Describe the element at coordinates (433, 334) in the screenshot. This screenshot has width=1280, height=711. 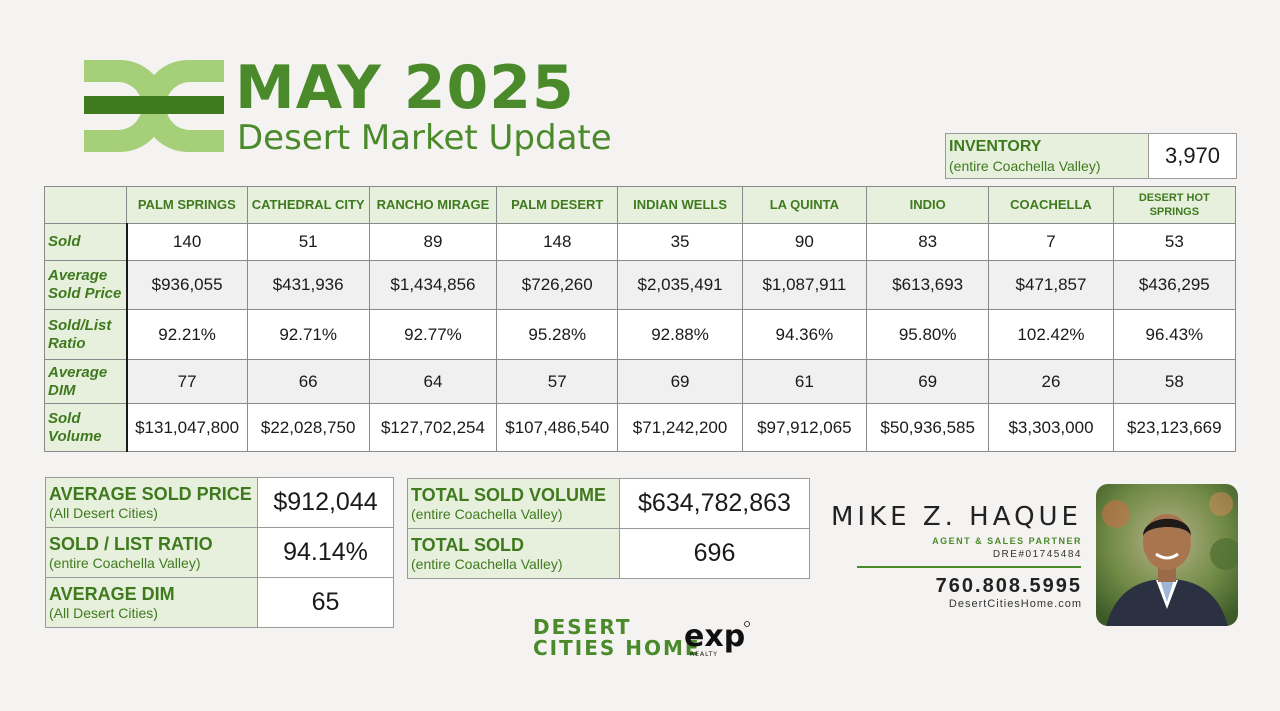
I see `table-cell: 92.77%` at that location.